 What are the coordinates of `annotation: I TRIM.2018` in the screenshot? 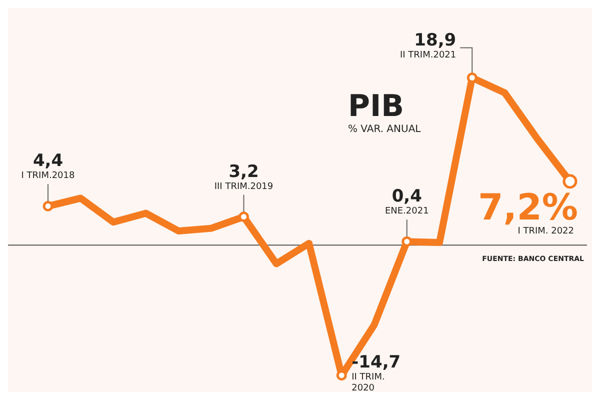 It's located at (48, 176).